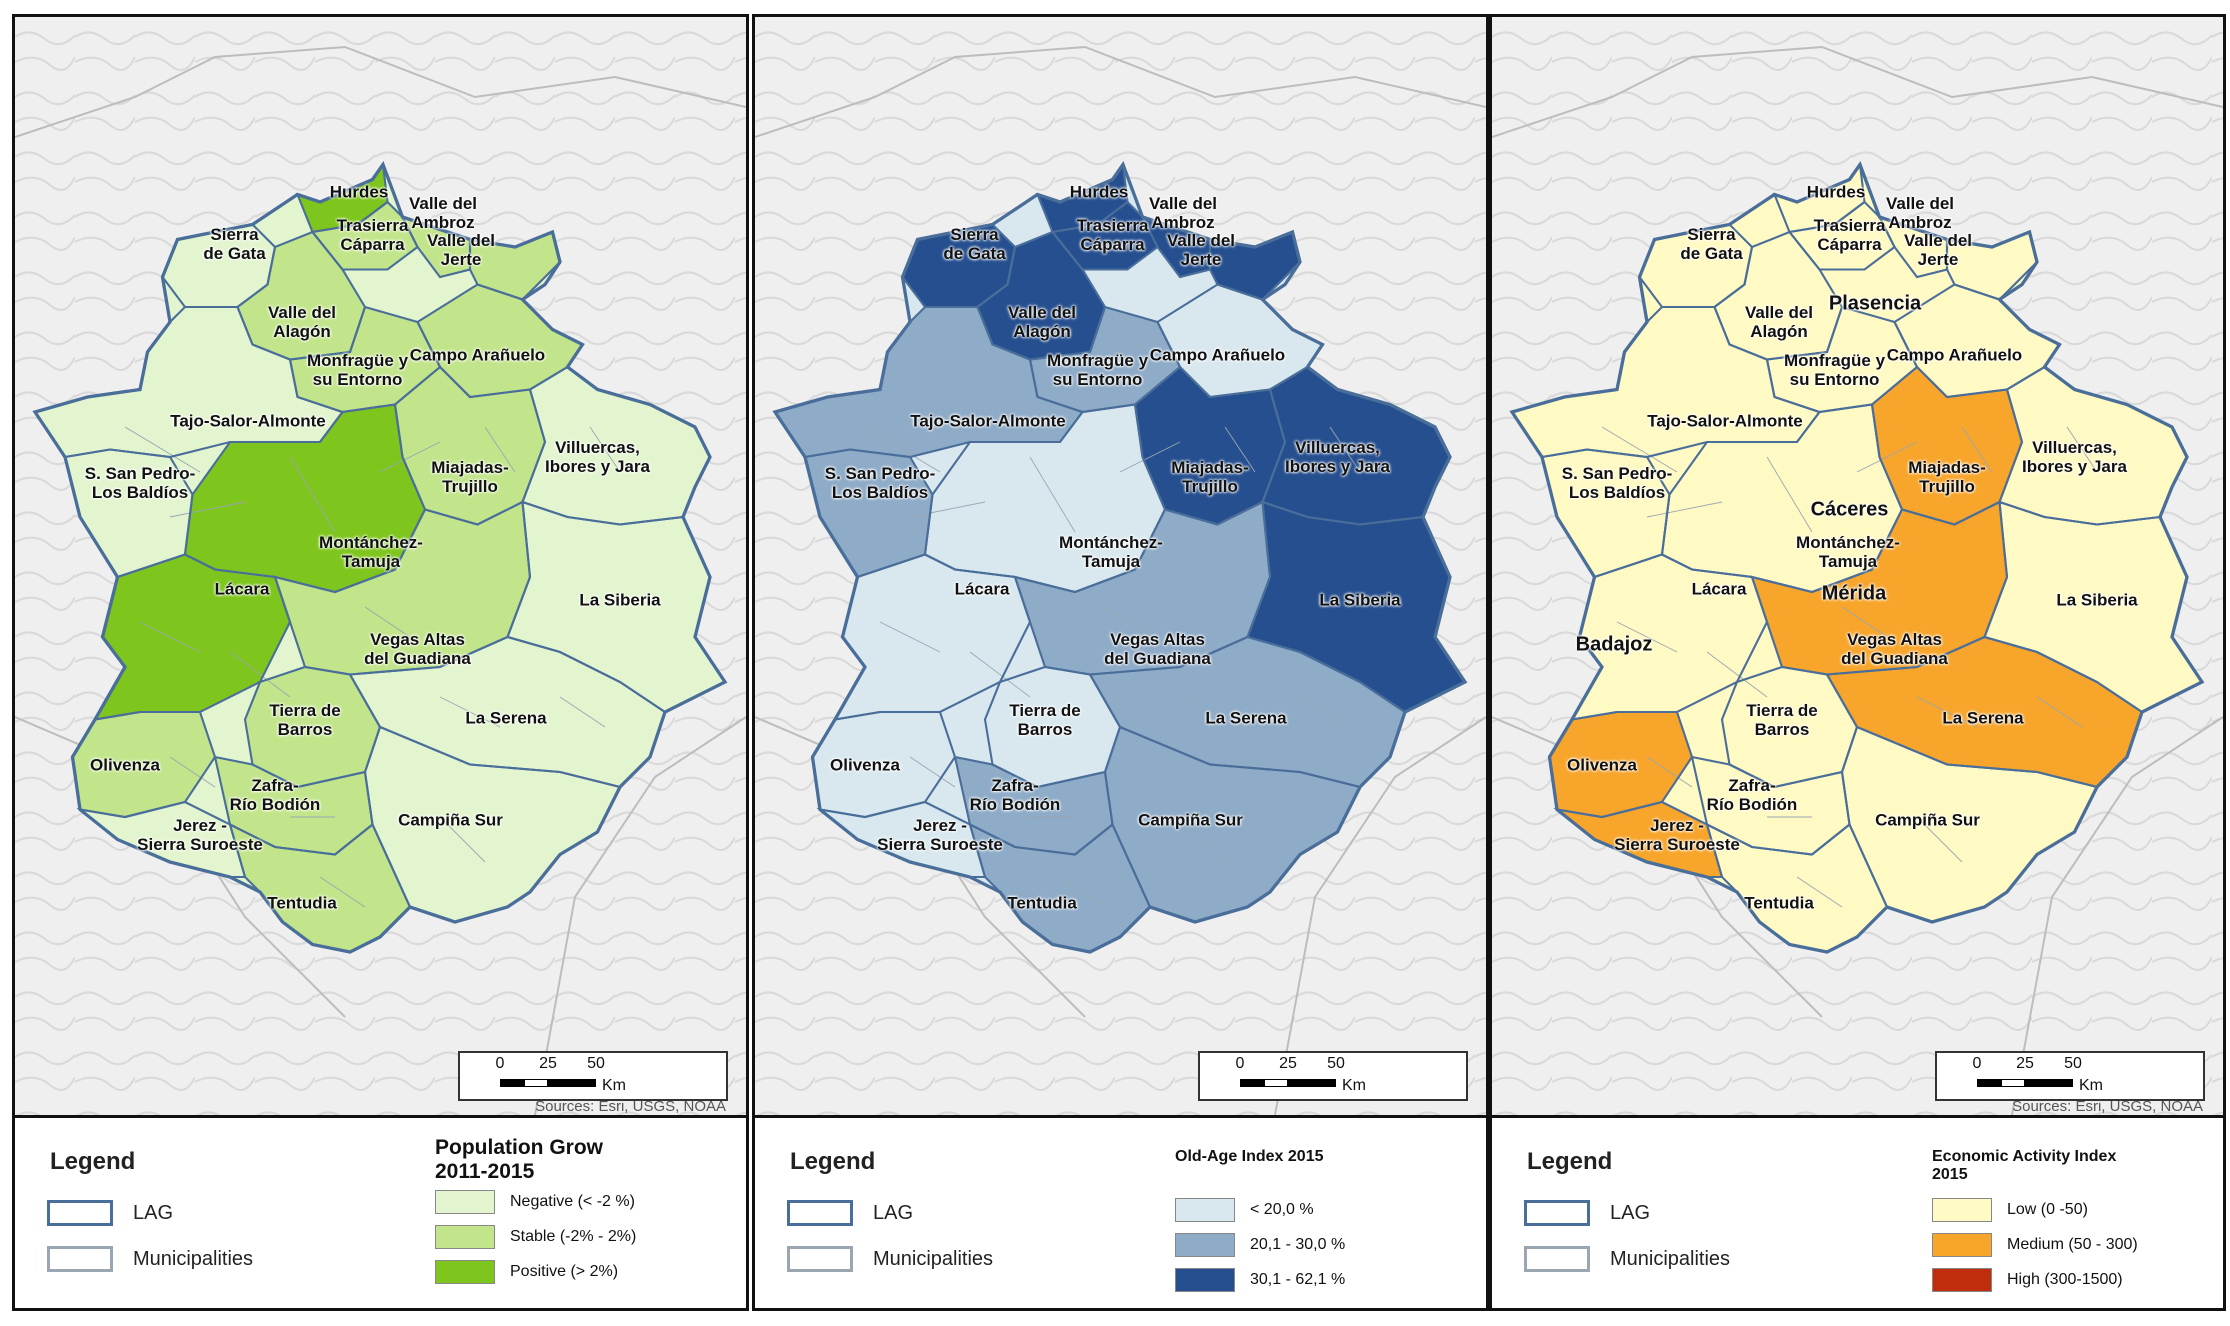  What do you see at coordinates (2047, 1209) in the screenshot?
I see `class-label-0: Low (0 -50)` at bounding box center [2047, 1209].